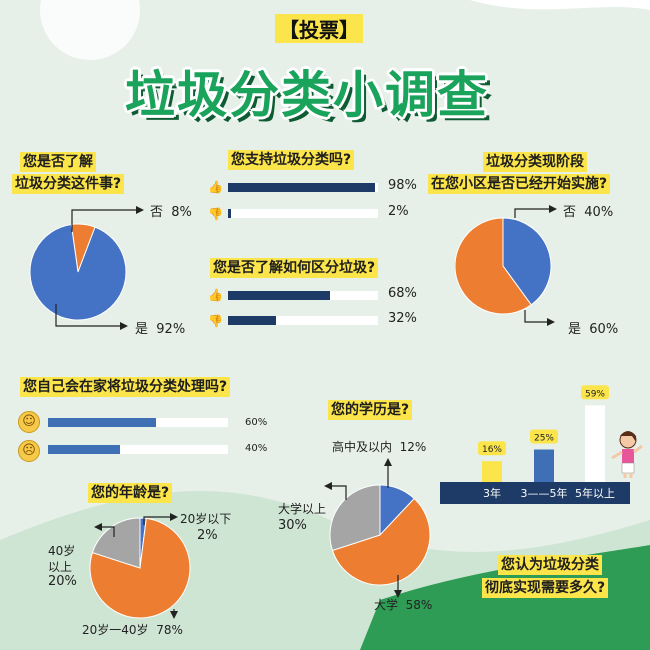 This screenshot has height=650, width=650. What do you see at coordinates (132, 630) in the screenshot?
I see `age-20-40-label: 20岁一40岁 78%` at bounding box center [132, 630].